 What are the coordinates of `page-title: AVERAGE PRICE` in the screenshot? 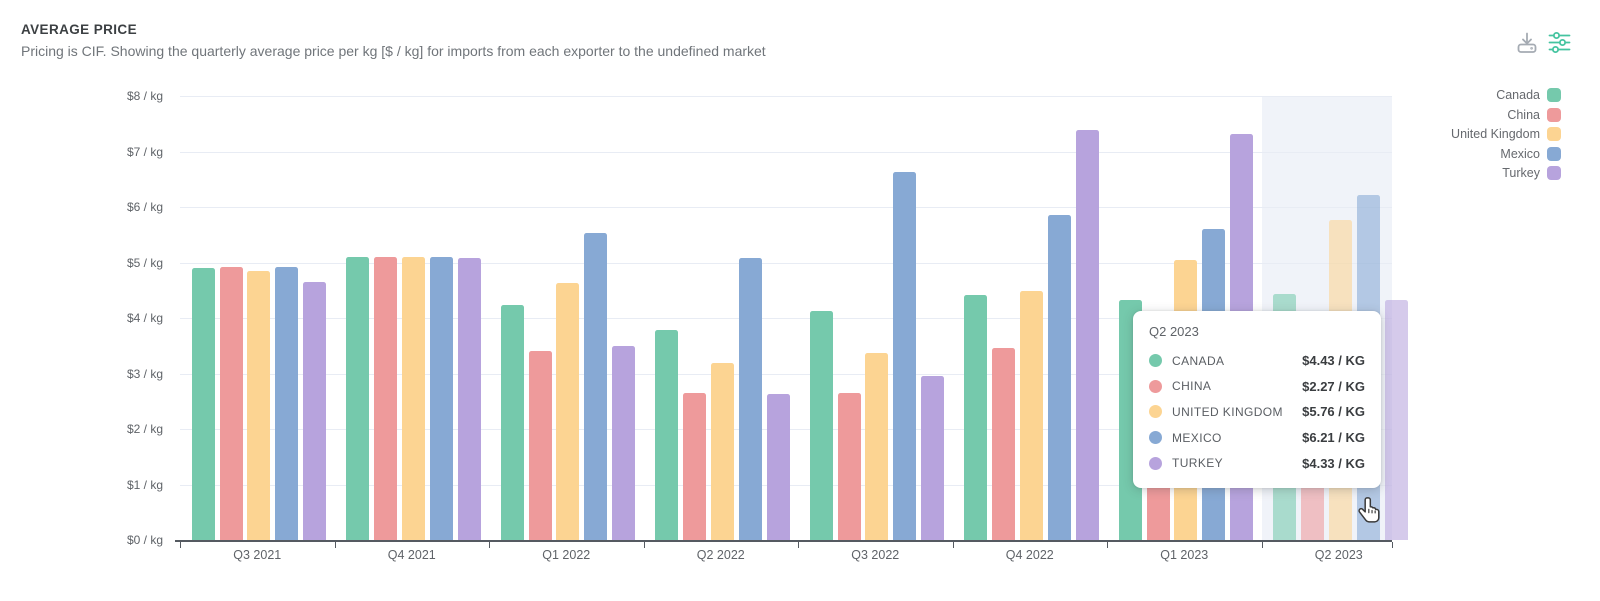 It's located at (79, 29).